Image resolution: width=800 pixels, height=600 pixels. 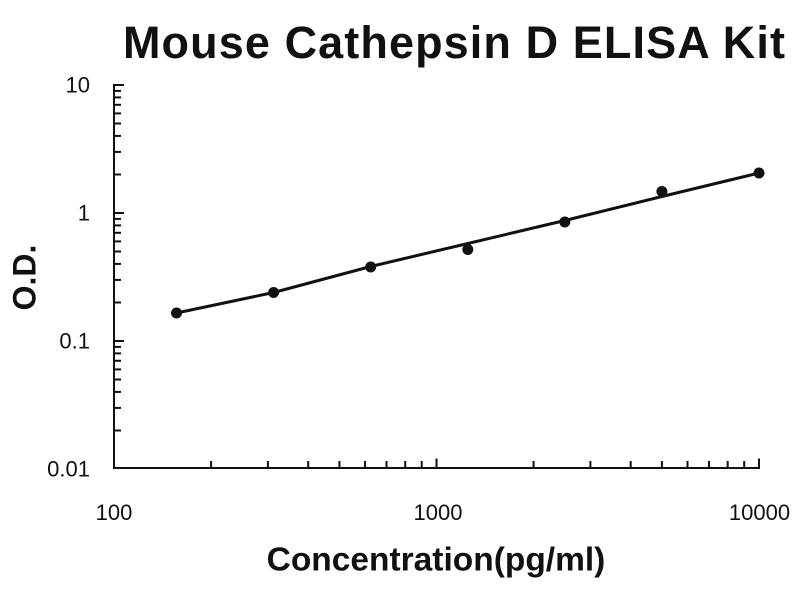 I want to click on svg-text: Concentration(pg/ml), so click(x=436, y=560).